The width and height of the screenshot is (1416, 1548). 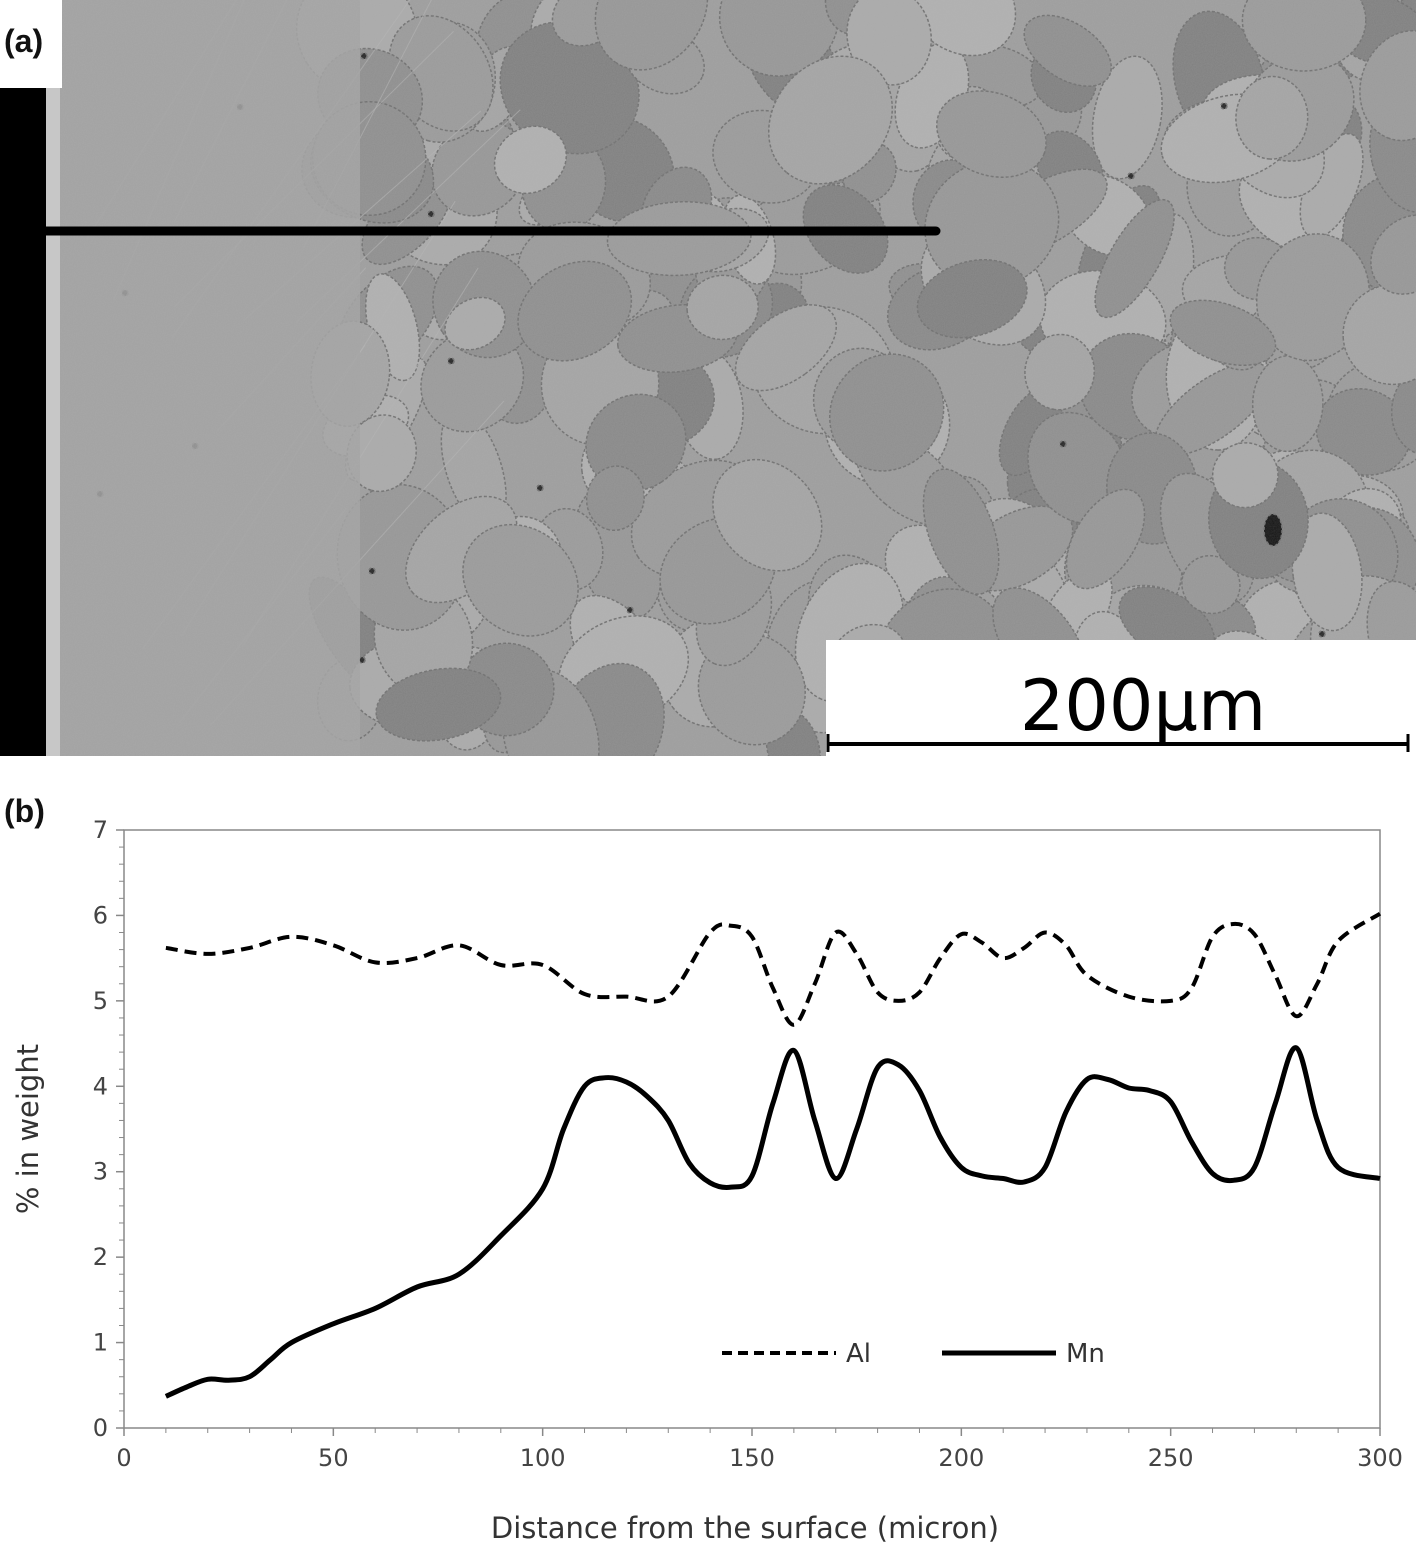 I want to click on y-tick-label: 6, so click(x=100, y=915).